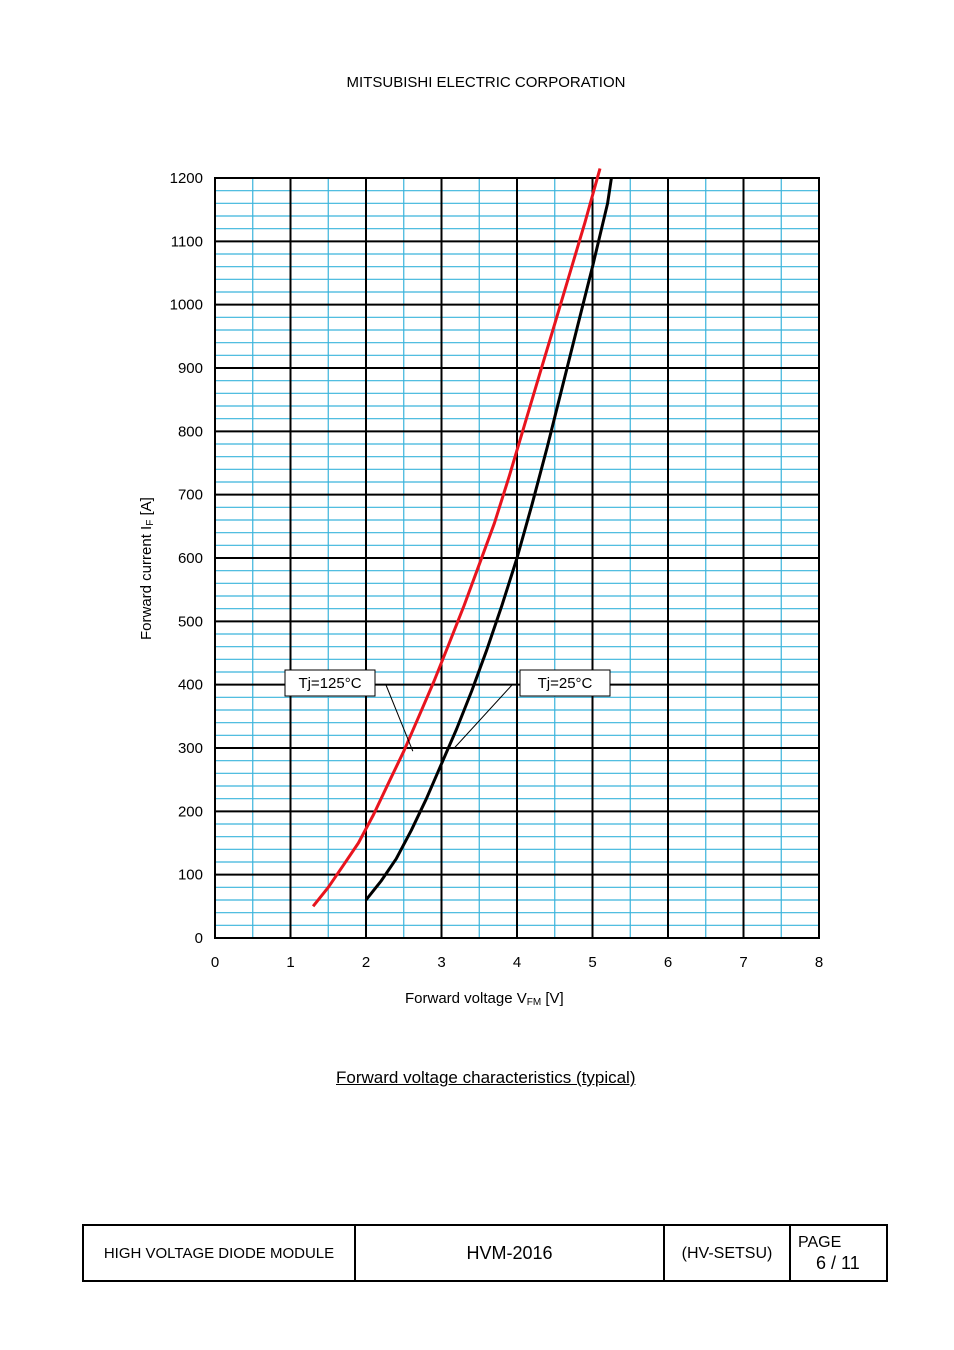  I want to click on x-axis-label: Forward voltage VFM [V], so click(484, 999).